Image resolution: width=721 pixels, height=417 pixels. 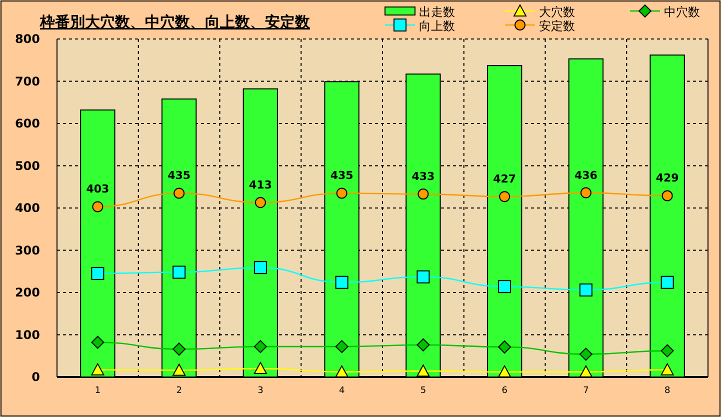 What do you see at coordinates (557, 12) in the screenshot?
I see `legend-label: 大穴数` at bounding box center [557, 12].